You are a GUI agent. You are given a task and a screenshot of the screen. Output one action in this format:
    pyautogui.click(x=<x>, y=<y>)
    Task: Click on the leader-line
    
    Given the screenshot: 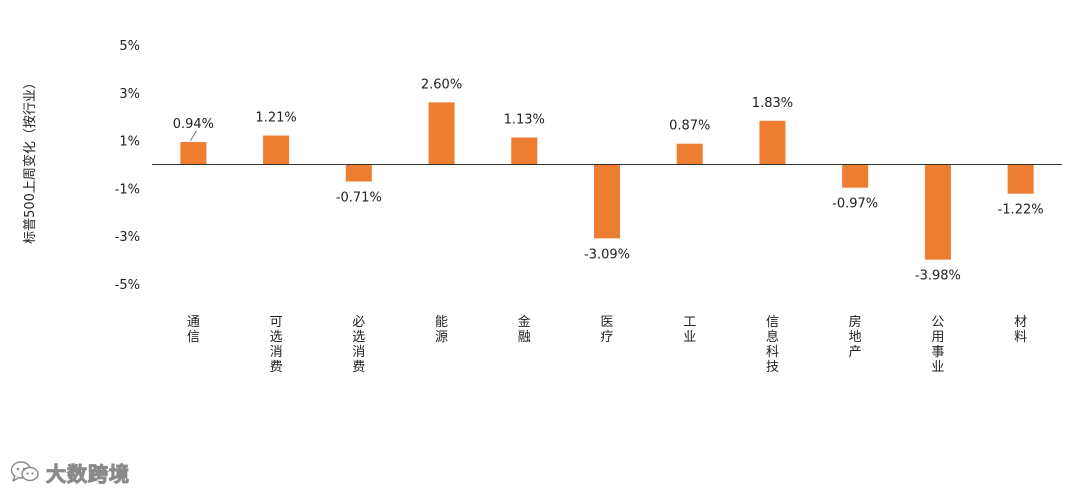 What is the action you would take?
    pyautogui.click(x=193, y=136)
    